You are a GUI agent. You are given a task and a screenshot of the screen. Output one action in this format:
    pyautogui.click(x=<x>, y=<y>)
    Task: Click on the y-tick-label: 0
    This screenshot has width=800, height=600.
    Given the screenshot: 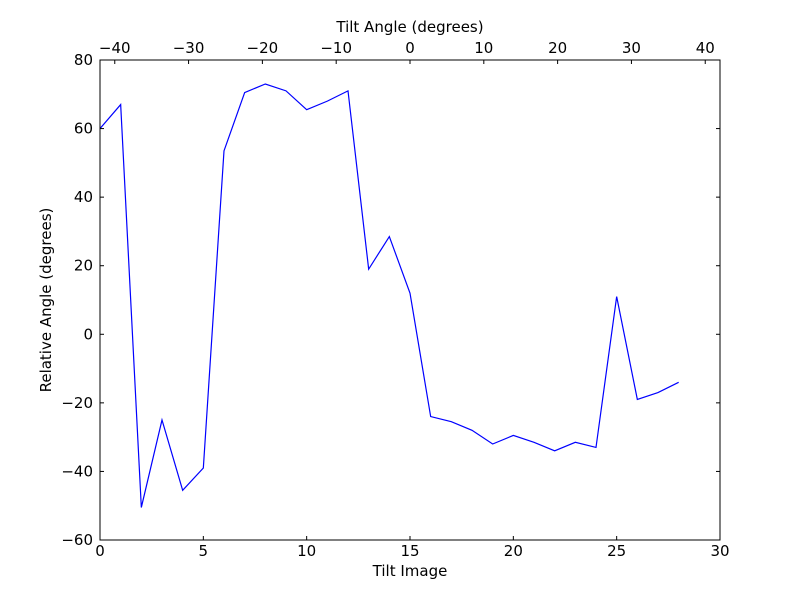 What is the action you would take?
    pyautogui.click(x=88, y=334)
    